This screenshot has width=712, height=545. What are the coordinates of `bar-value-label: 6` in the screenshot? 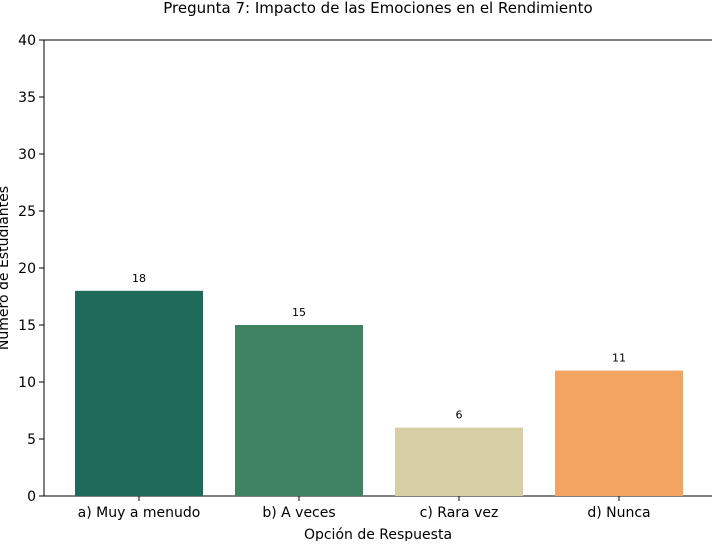 It's located at (459, 415).